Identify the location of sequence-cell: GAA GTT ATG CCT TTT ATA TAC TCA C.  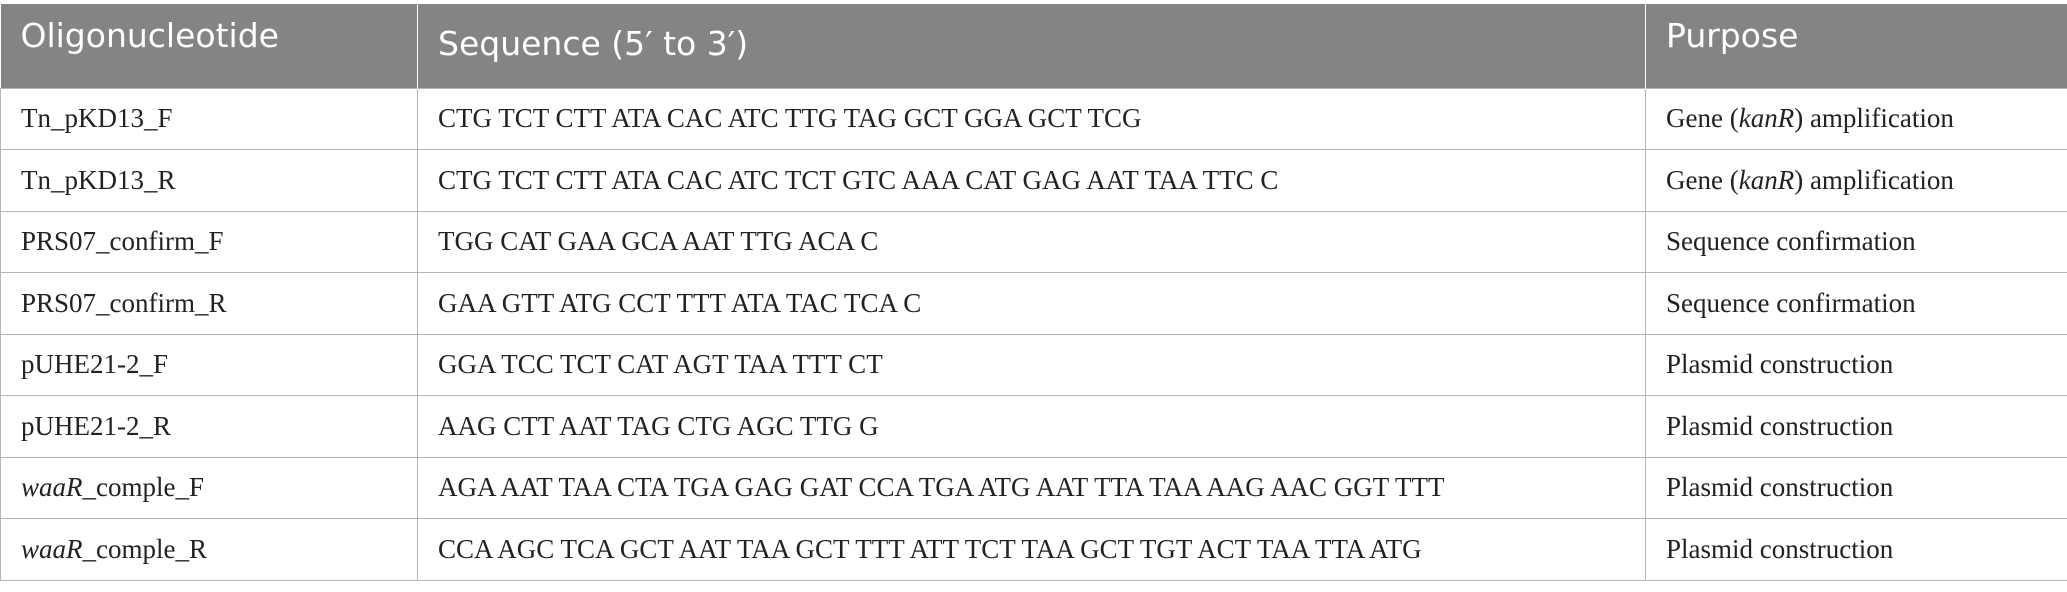
(1031, 303).